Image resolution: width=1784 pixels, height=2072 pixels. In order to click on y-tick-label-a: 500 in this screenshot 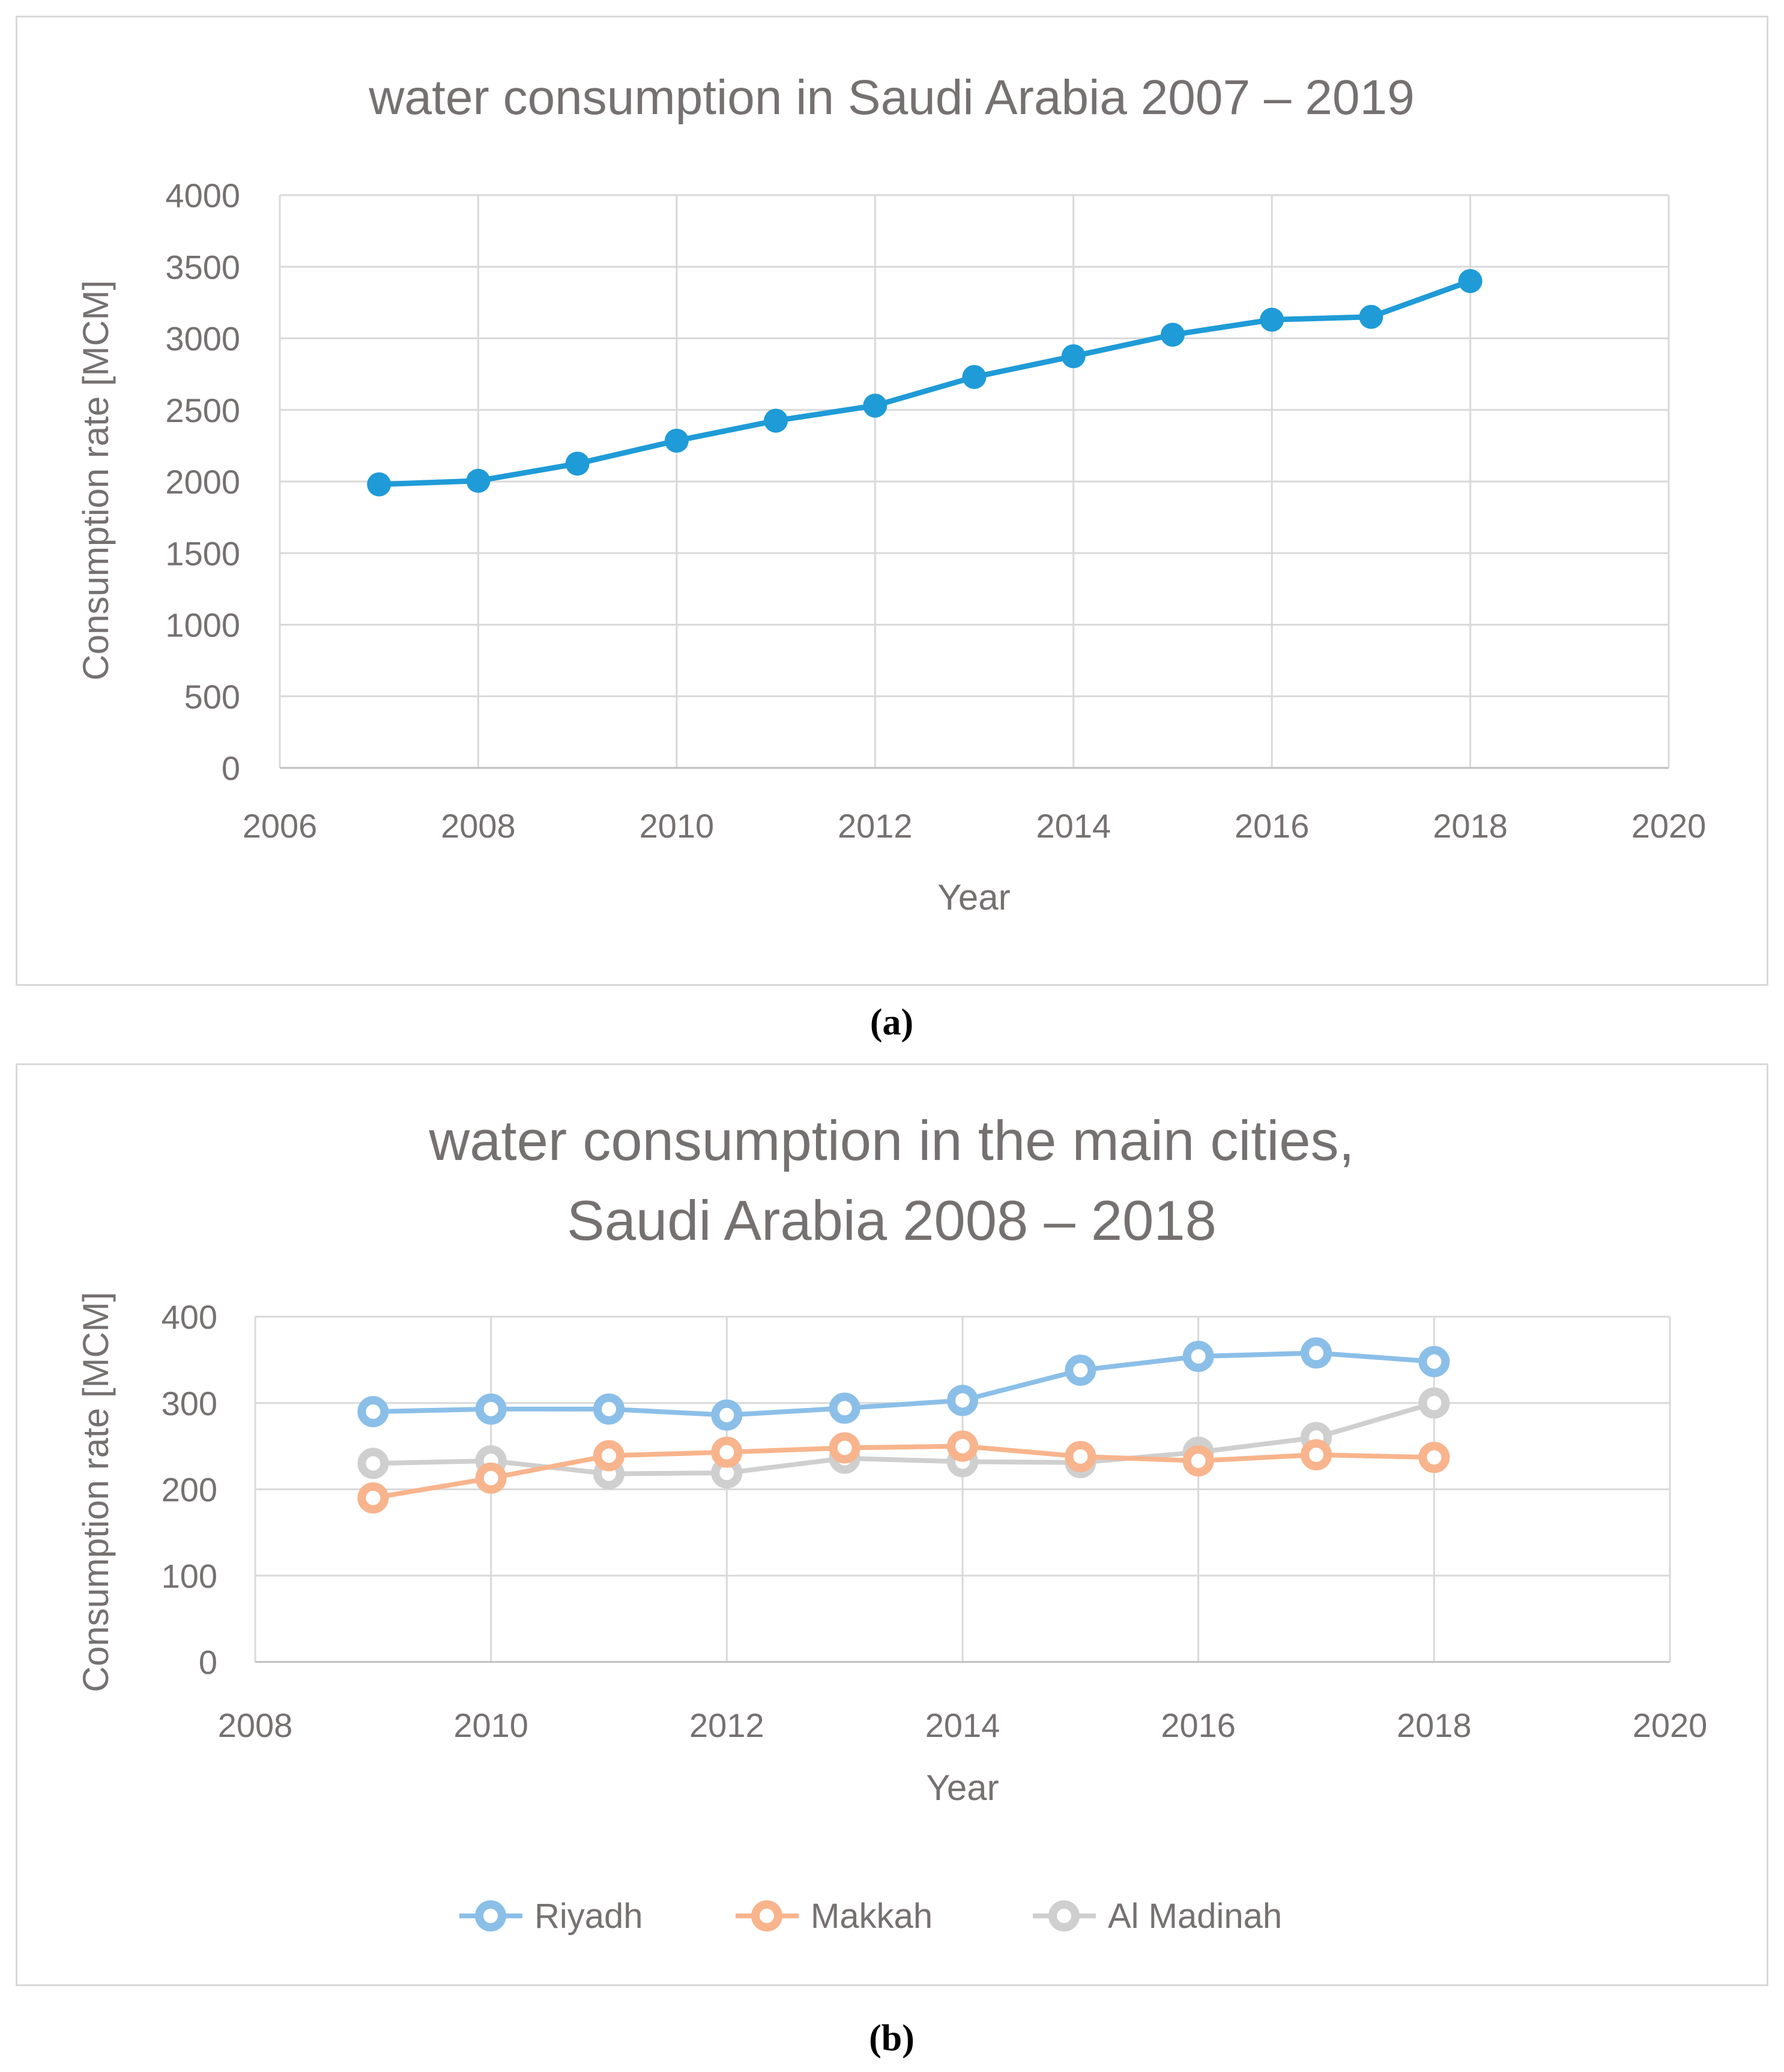, I will do `click(212, 697)`.